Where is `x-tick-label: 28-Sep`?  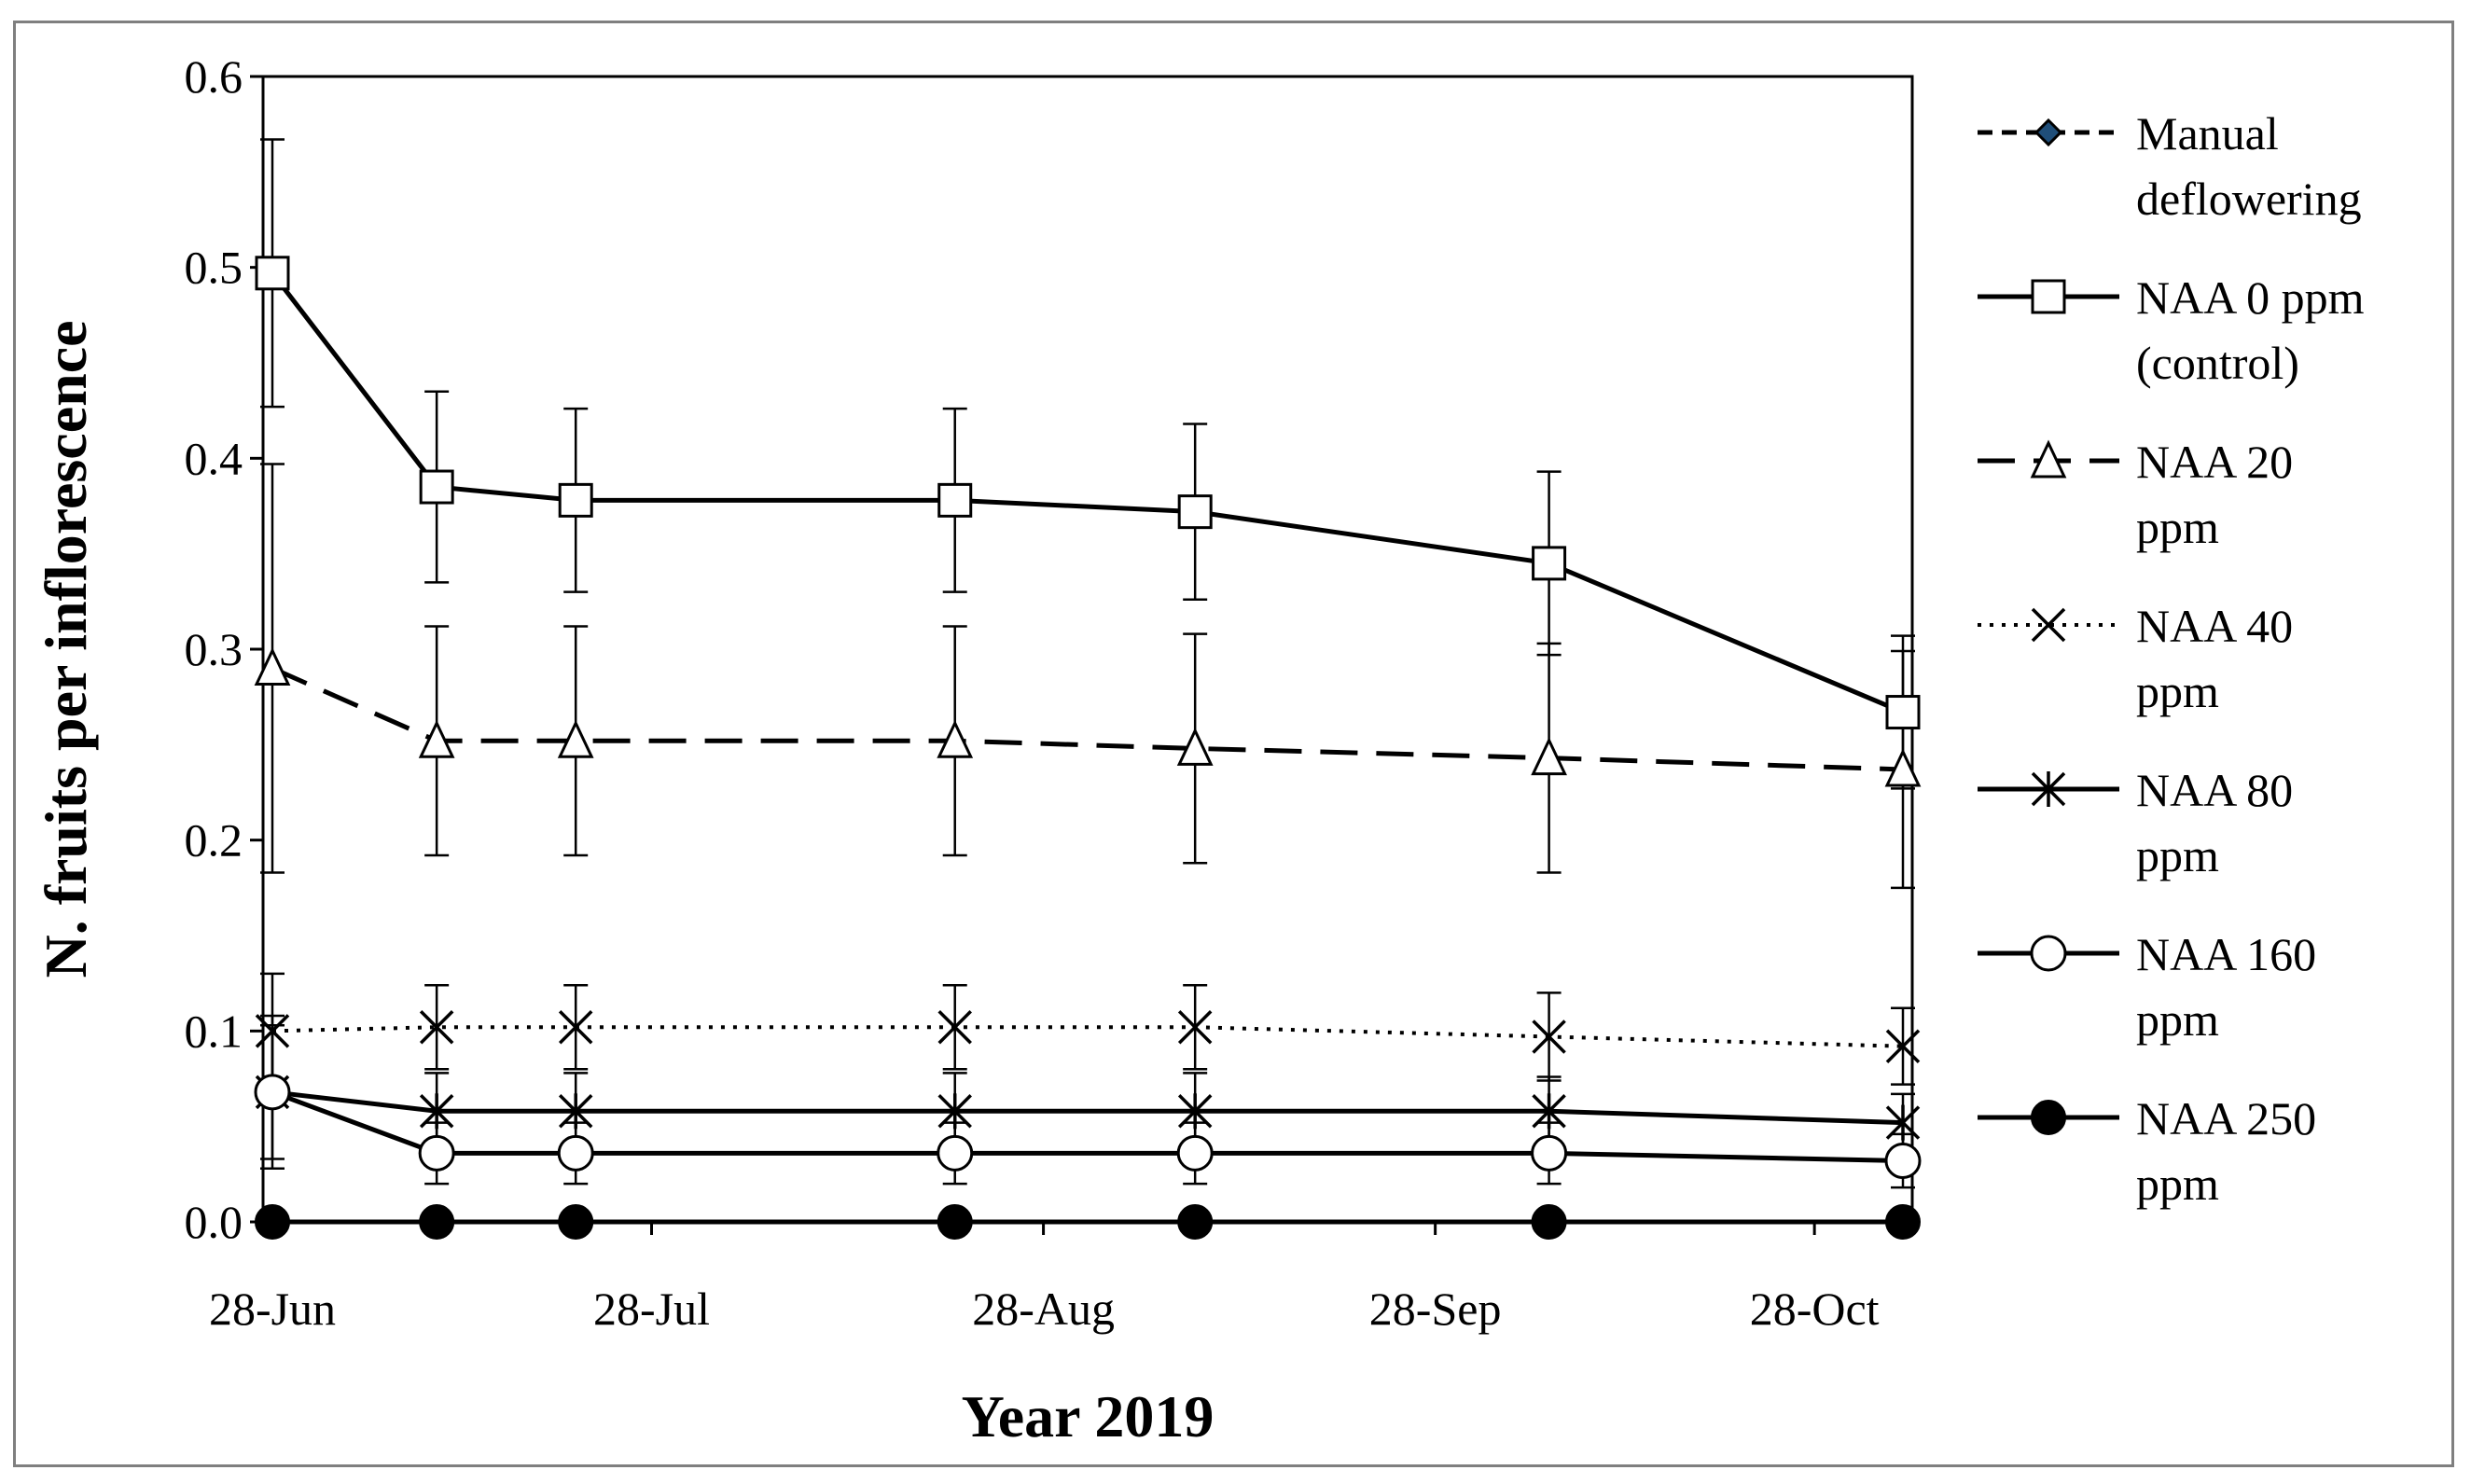 x-tick-label: 28-Sep is located at coordinates (1435, 1309).